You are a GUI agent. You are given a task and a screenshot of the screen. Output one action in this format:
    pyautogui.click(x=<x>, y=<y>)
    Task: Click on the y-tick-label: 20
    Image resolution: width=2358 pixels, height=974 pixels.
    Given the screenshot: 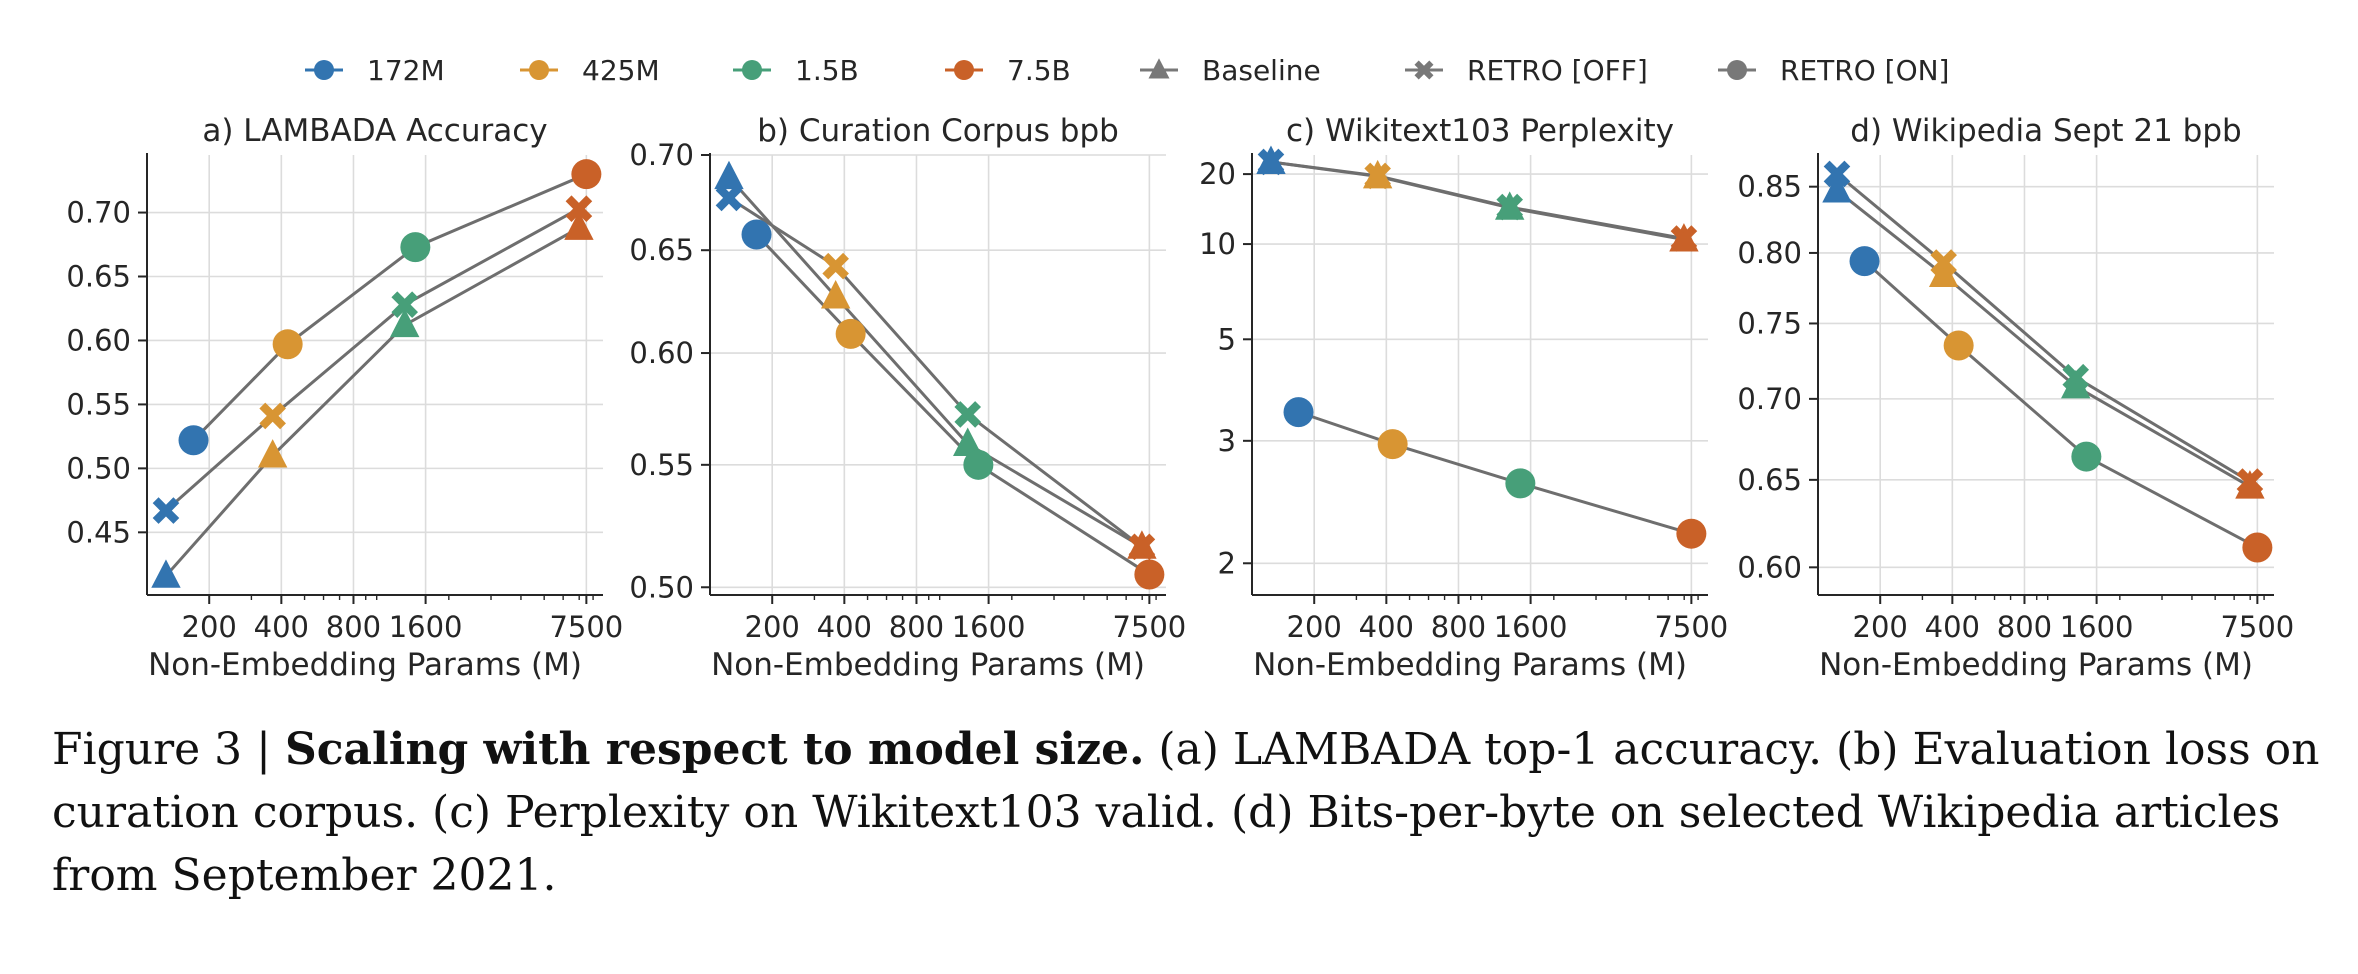 What is the action you would take?
    pyautogui.click(x=1217, y=174)
    